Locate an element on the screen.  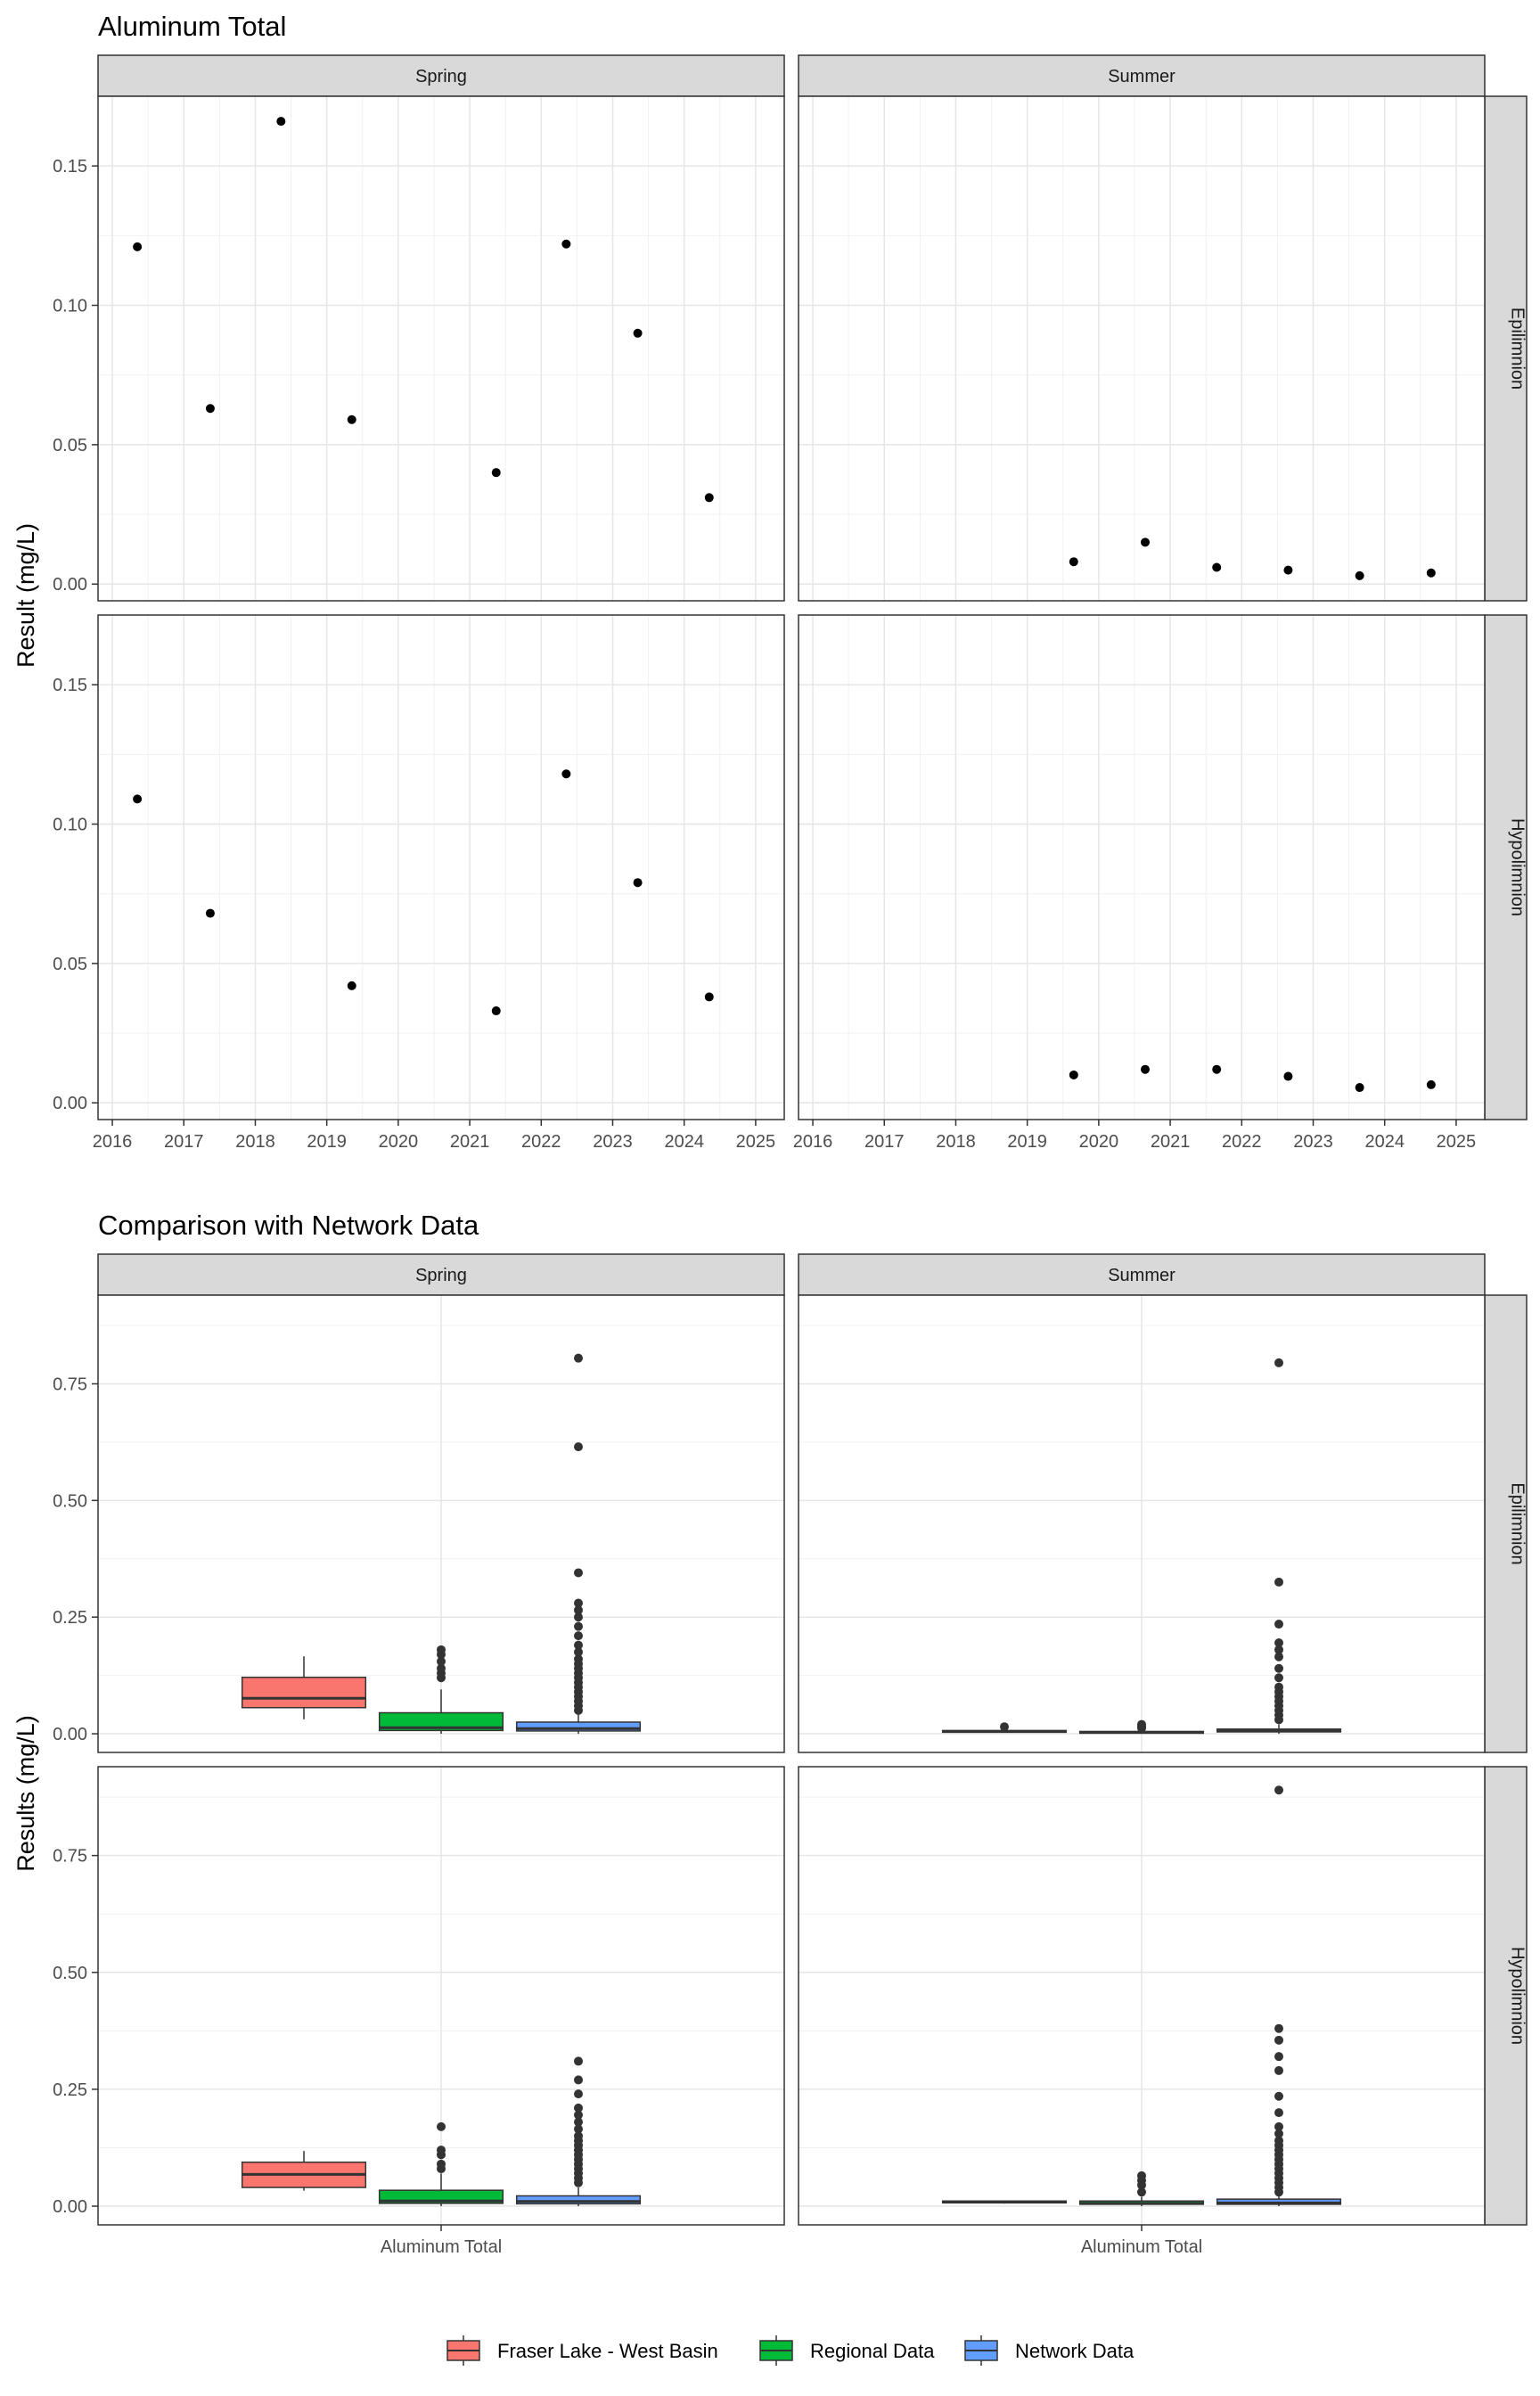
facet-strip-label: Epilimnion is located at coordinates (1518, 349).